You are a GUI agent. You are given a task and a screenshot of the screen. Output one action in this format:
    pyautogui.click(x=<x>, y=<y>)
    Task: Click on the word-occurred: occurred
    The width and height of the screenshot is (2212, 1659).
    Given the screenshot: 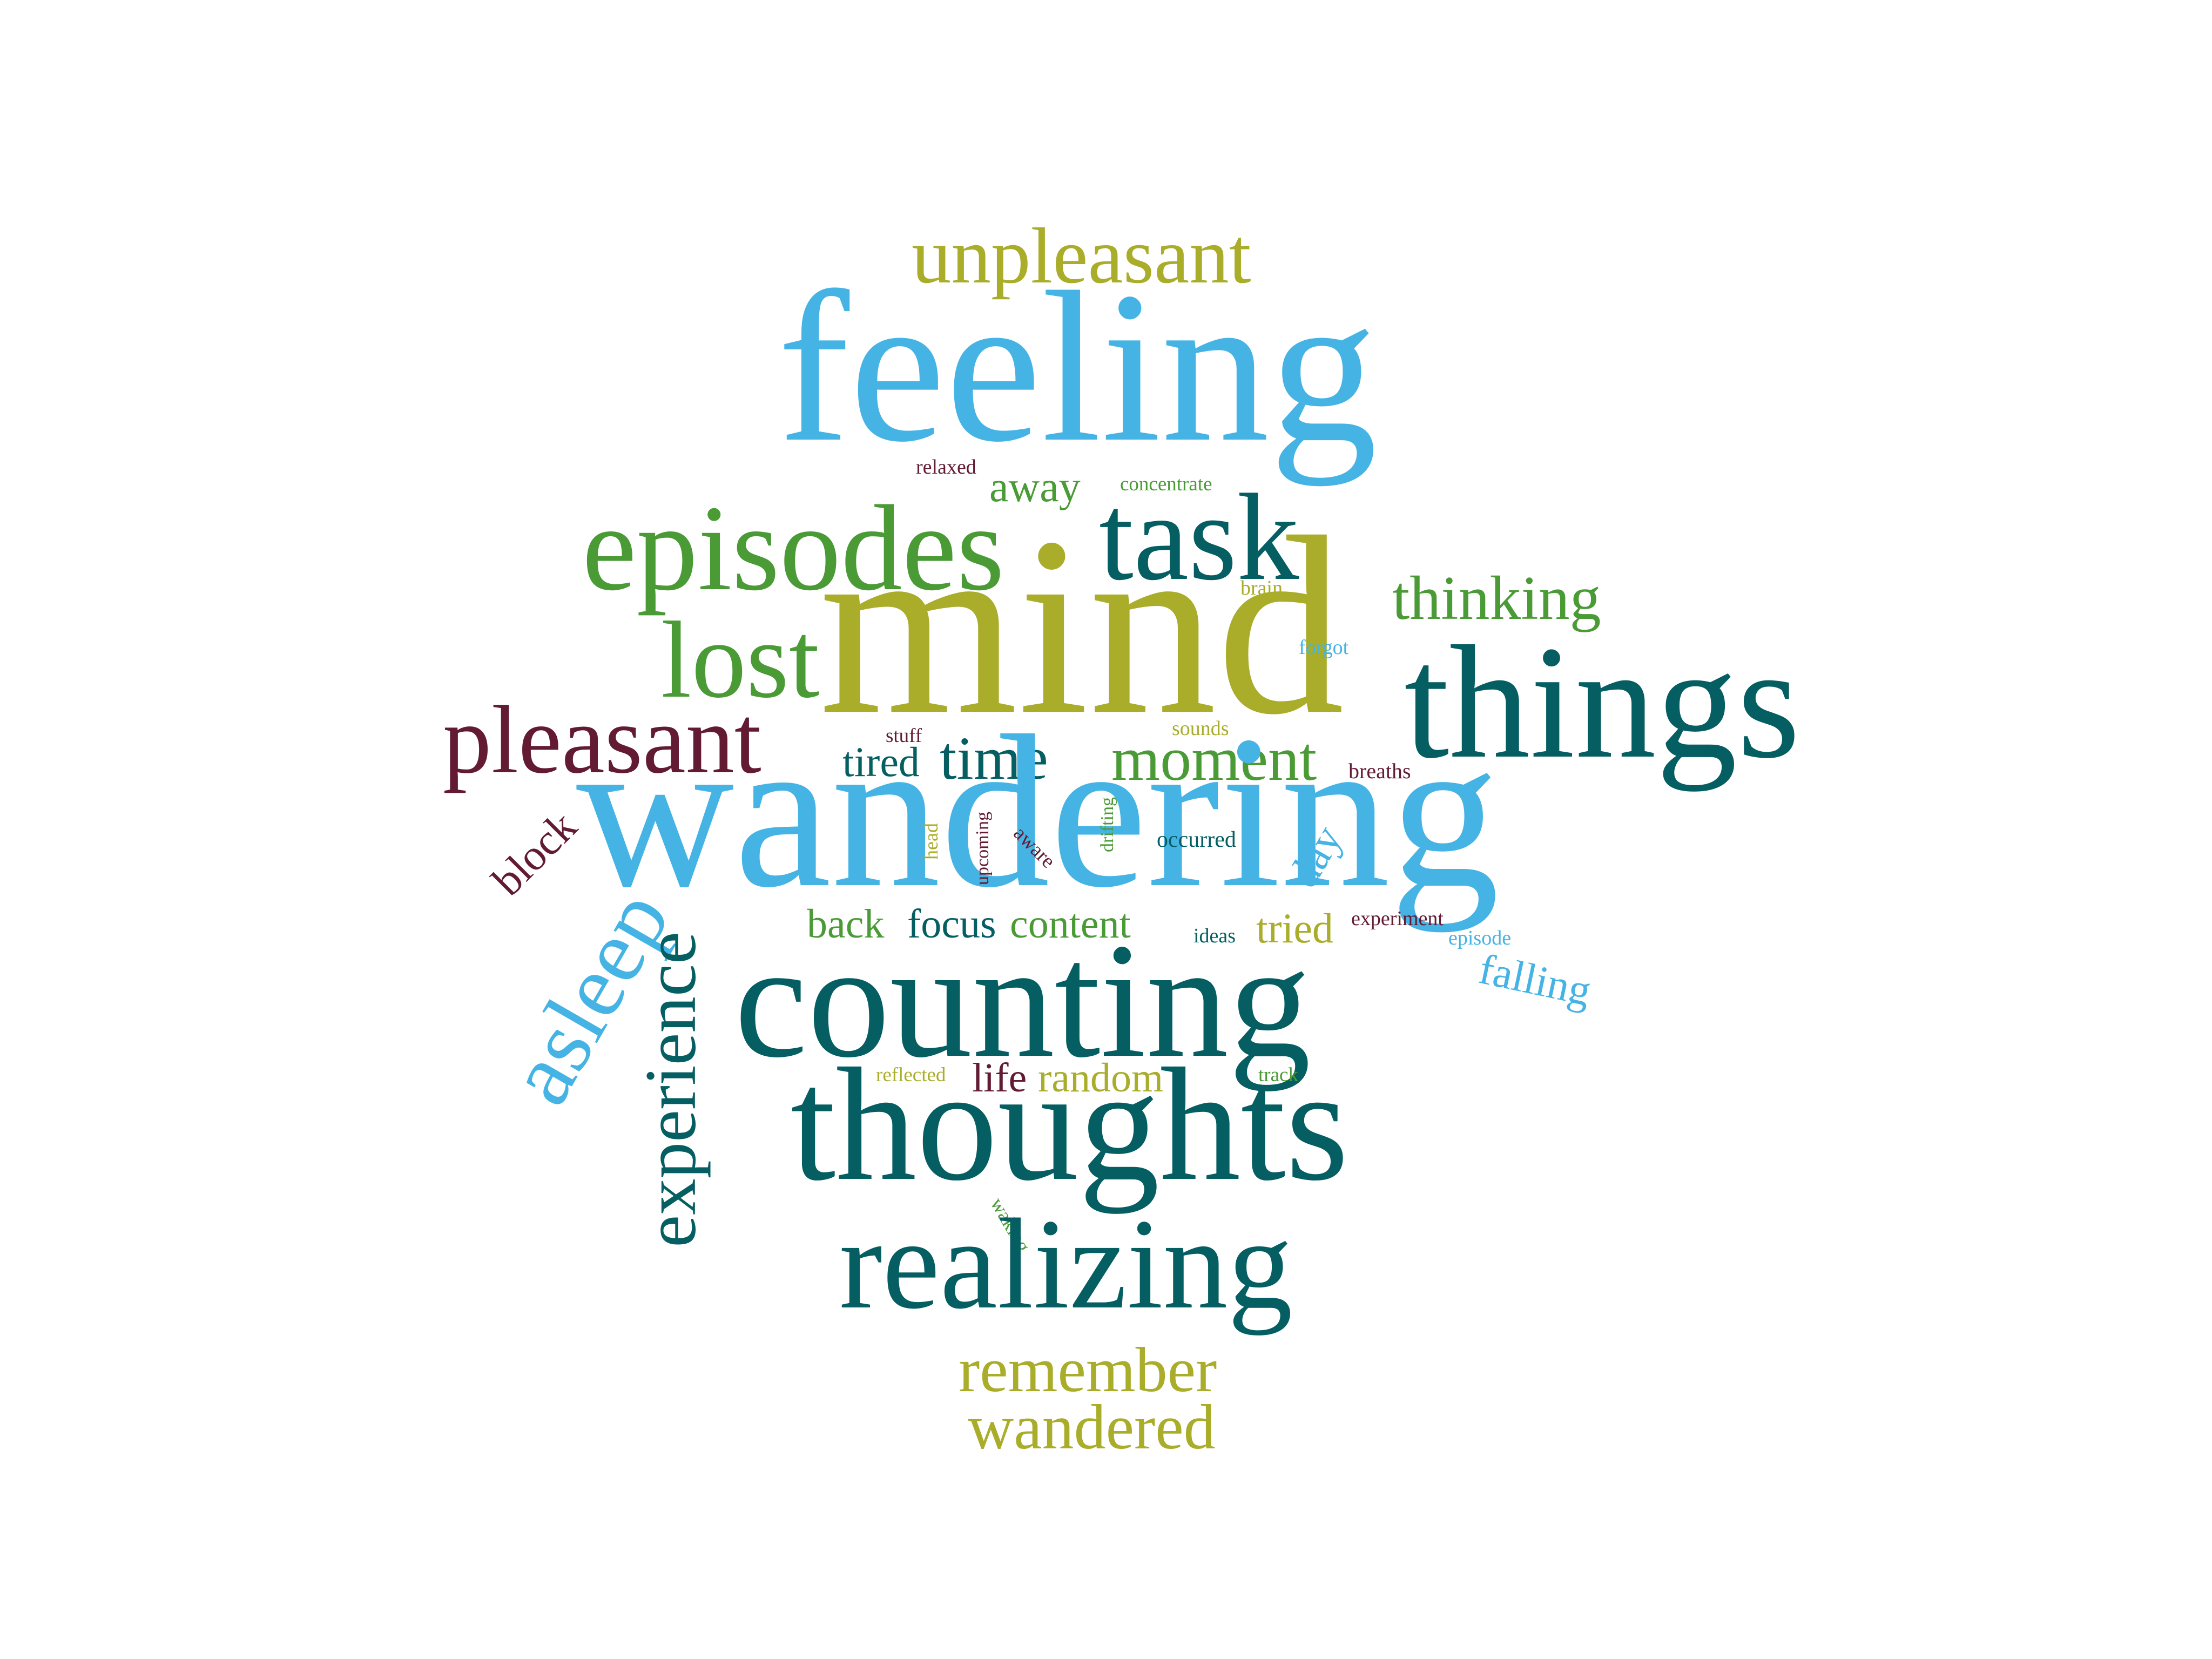 What is the action you would take?
    pyautogui.click(x=1196, y=839)
    